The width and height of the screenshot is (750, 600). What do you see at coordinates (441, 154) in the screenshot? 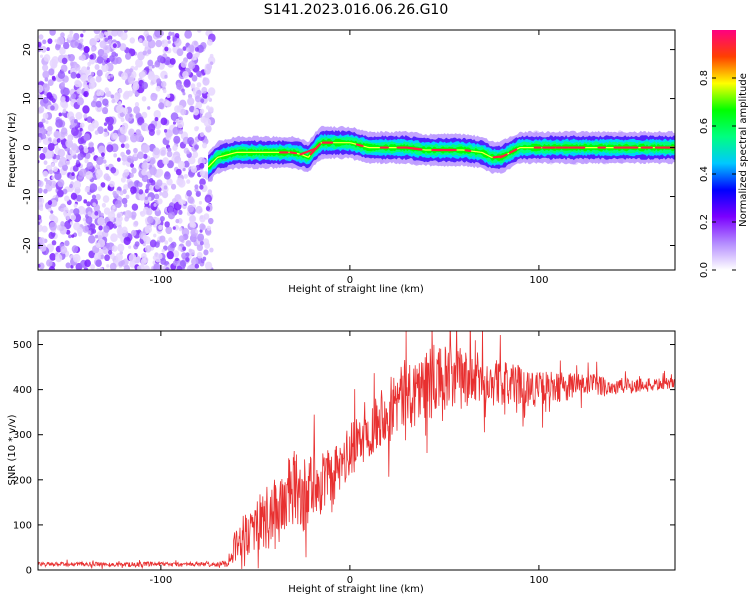
I see `signal-band-layer` at bounding box center [441, 154].